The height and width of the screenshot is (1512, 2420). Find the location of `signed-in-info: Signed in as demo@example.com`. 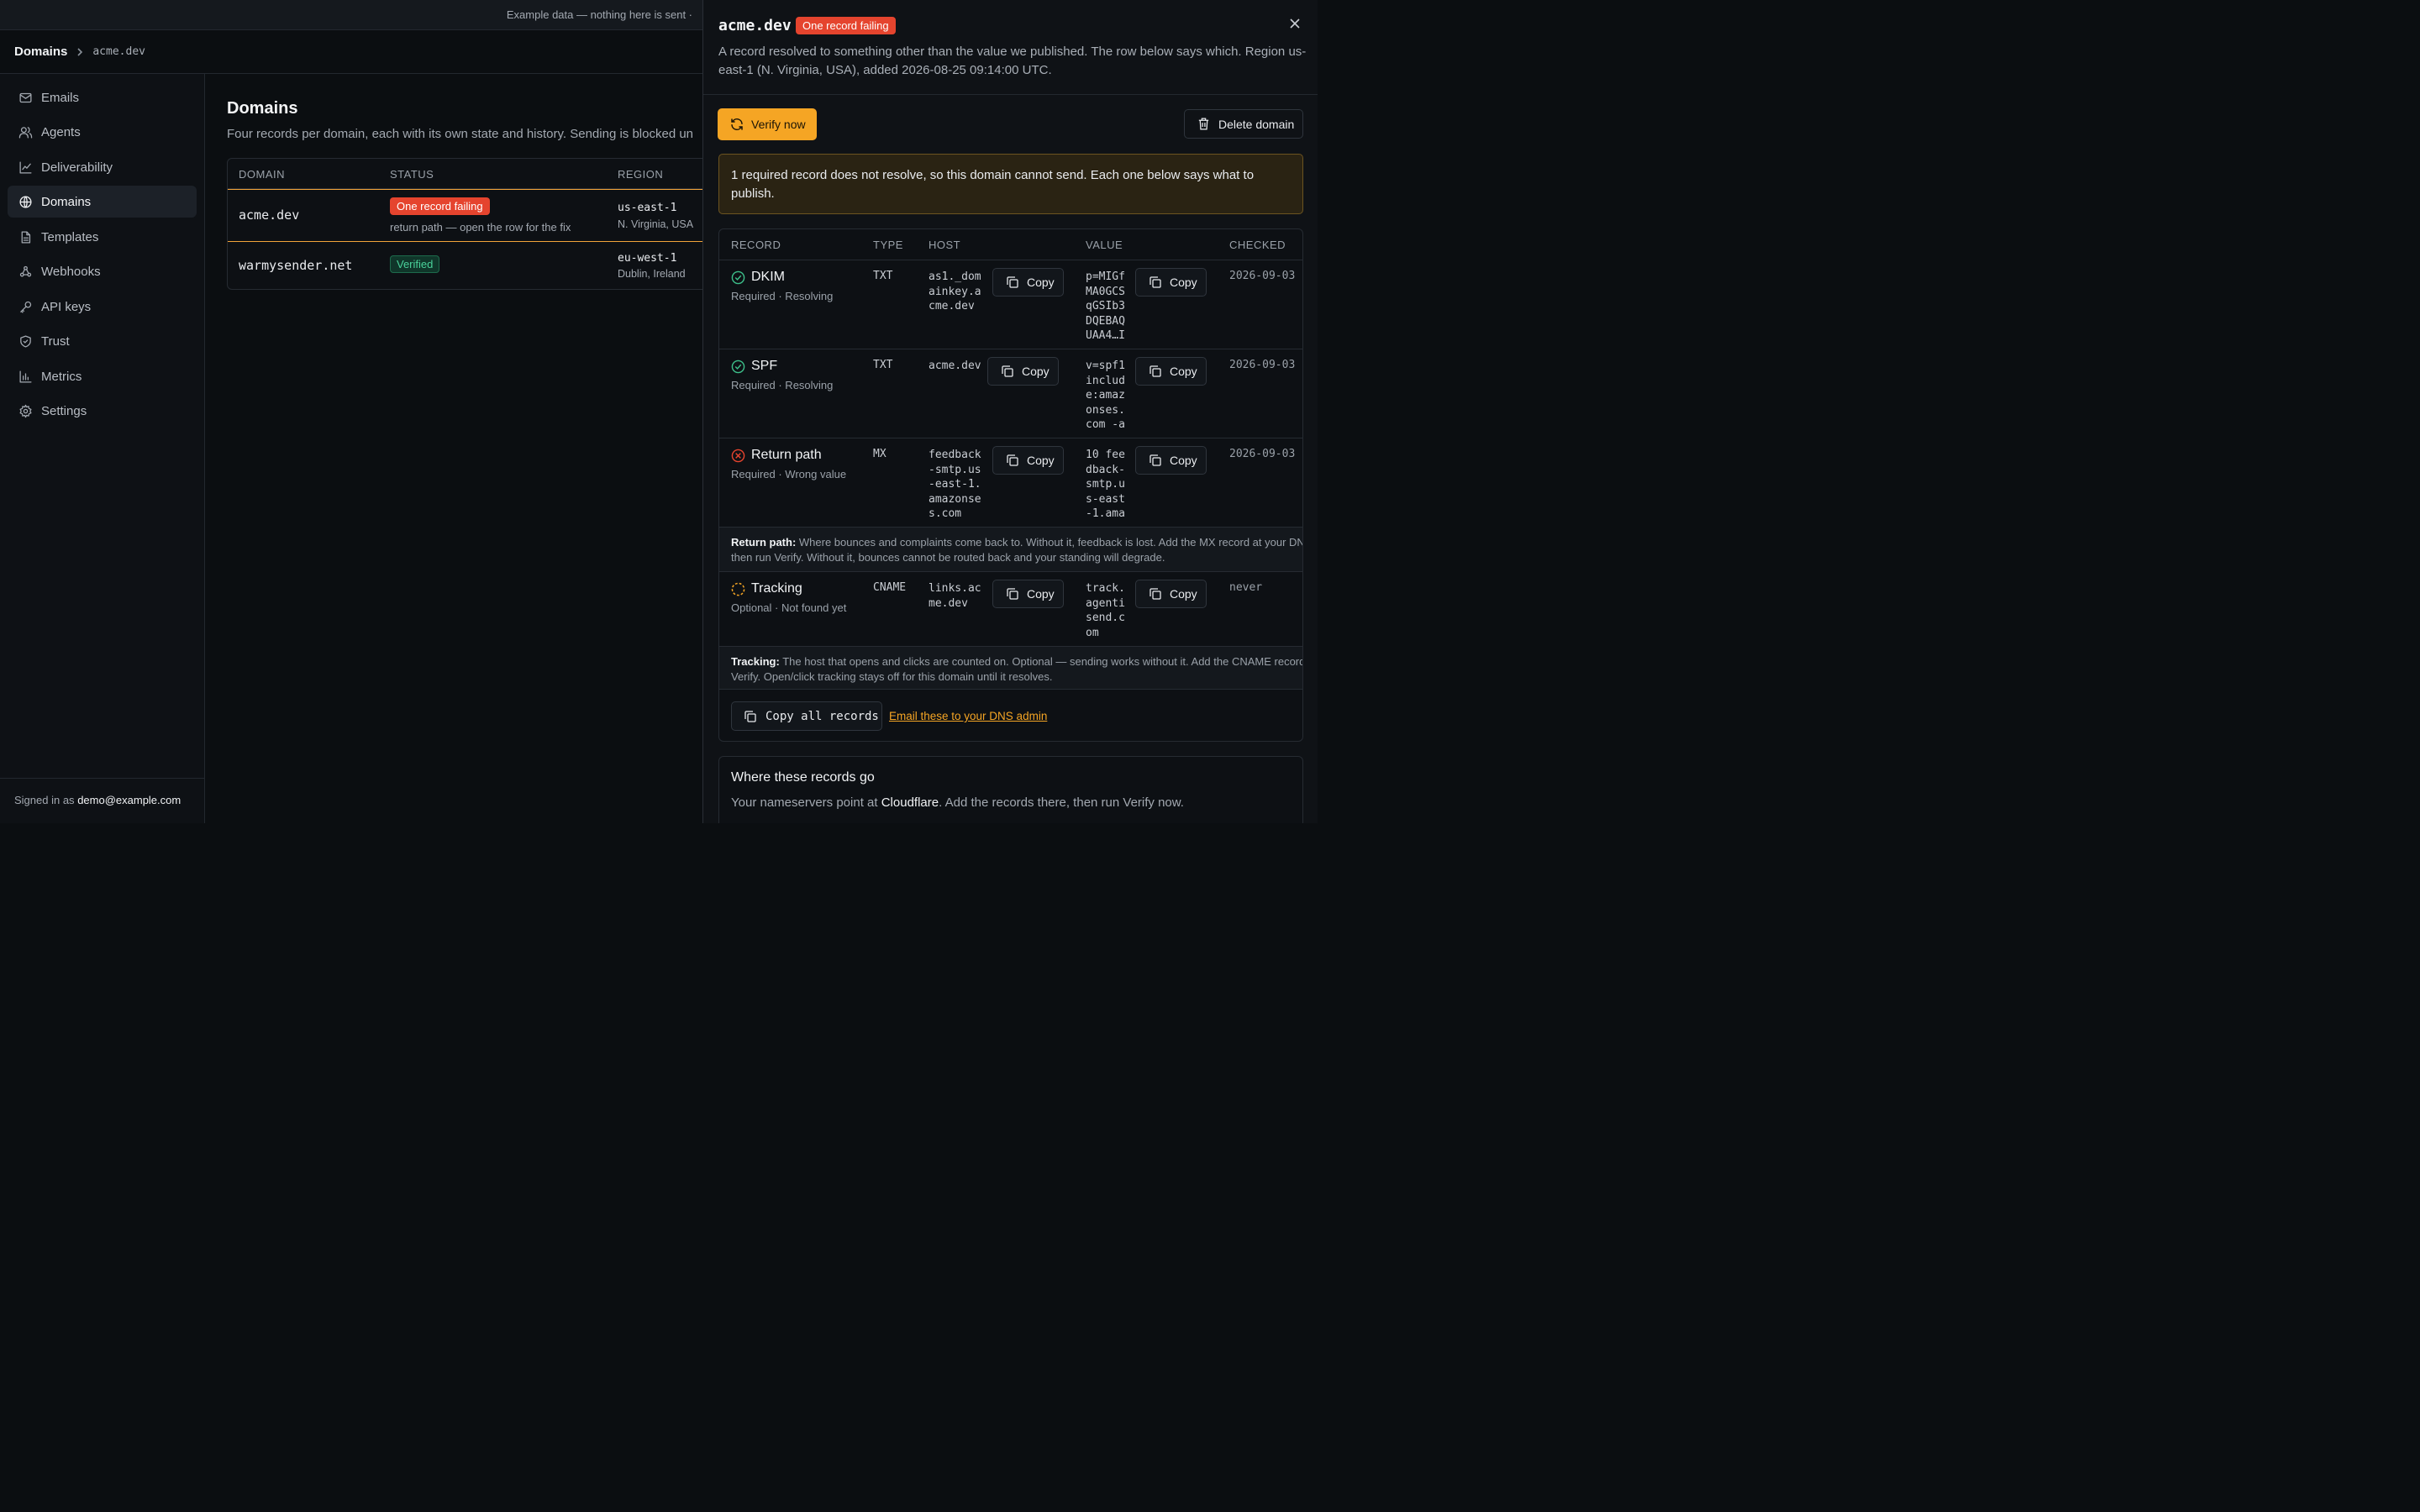

signed-in-info: Signed in as demo@example.com is located at coordinates (102, 800).